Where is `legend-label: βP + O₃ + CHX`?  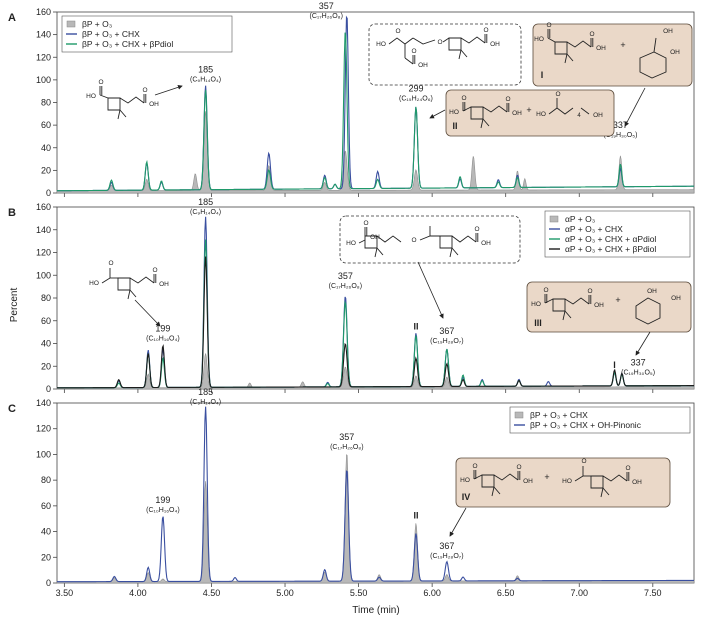
legend-label: βP + O₃ + CHX is located at coordinates (111, 34).